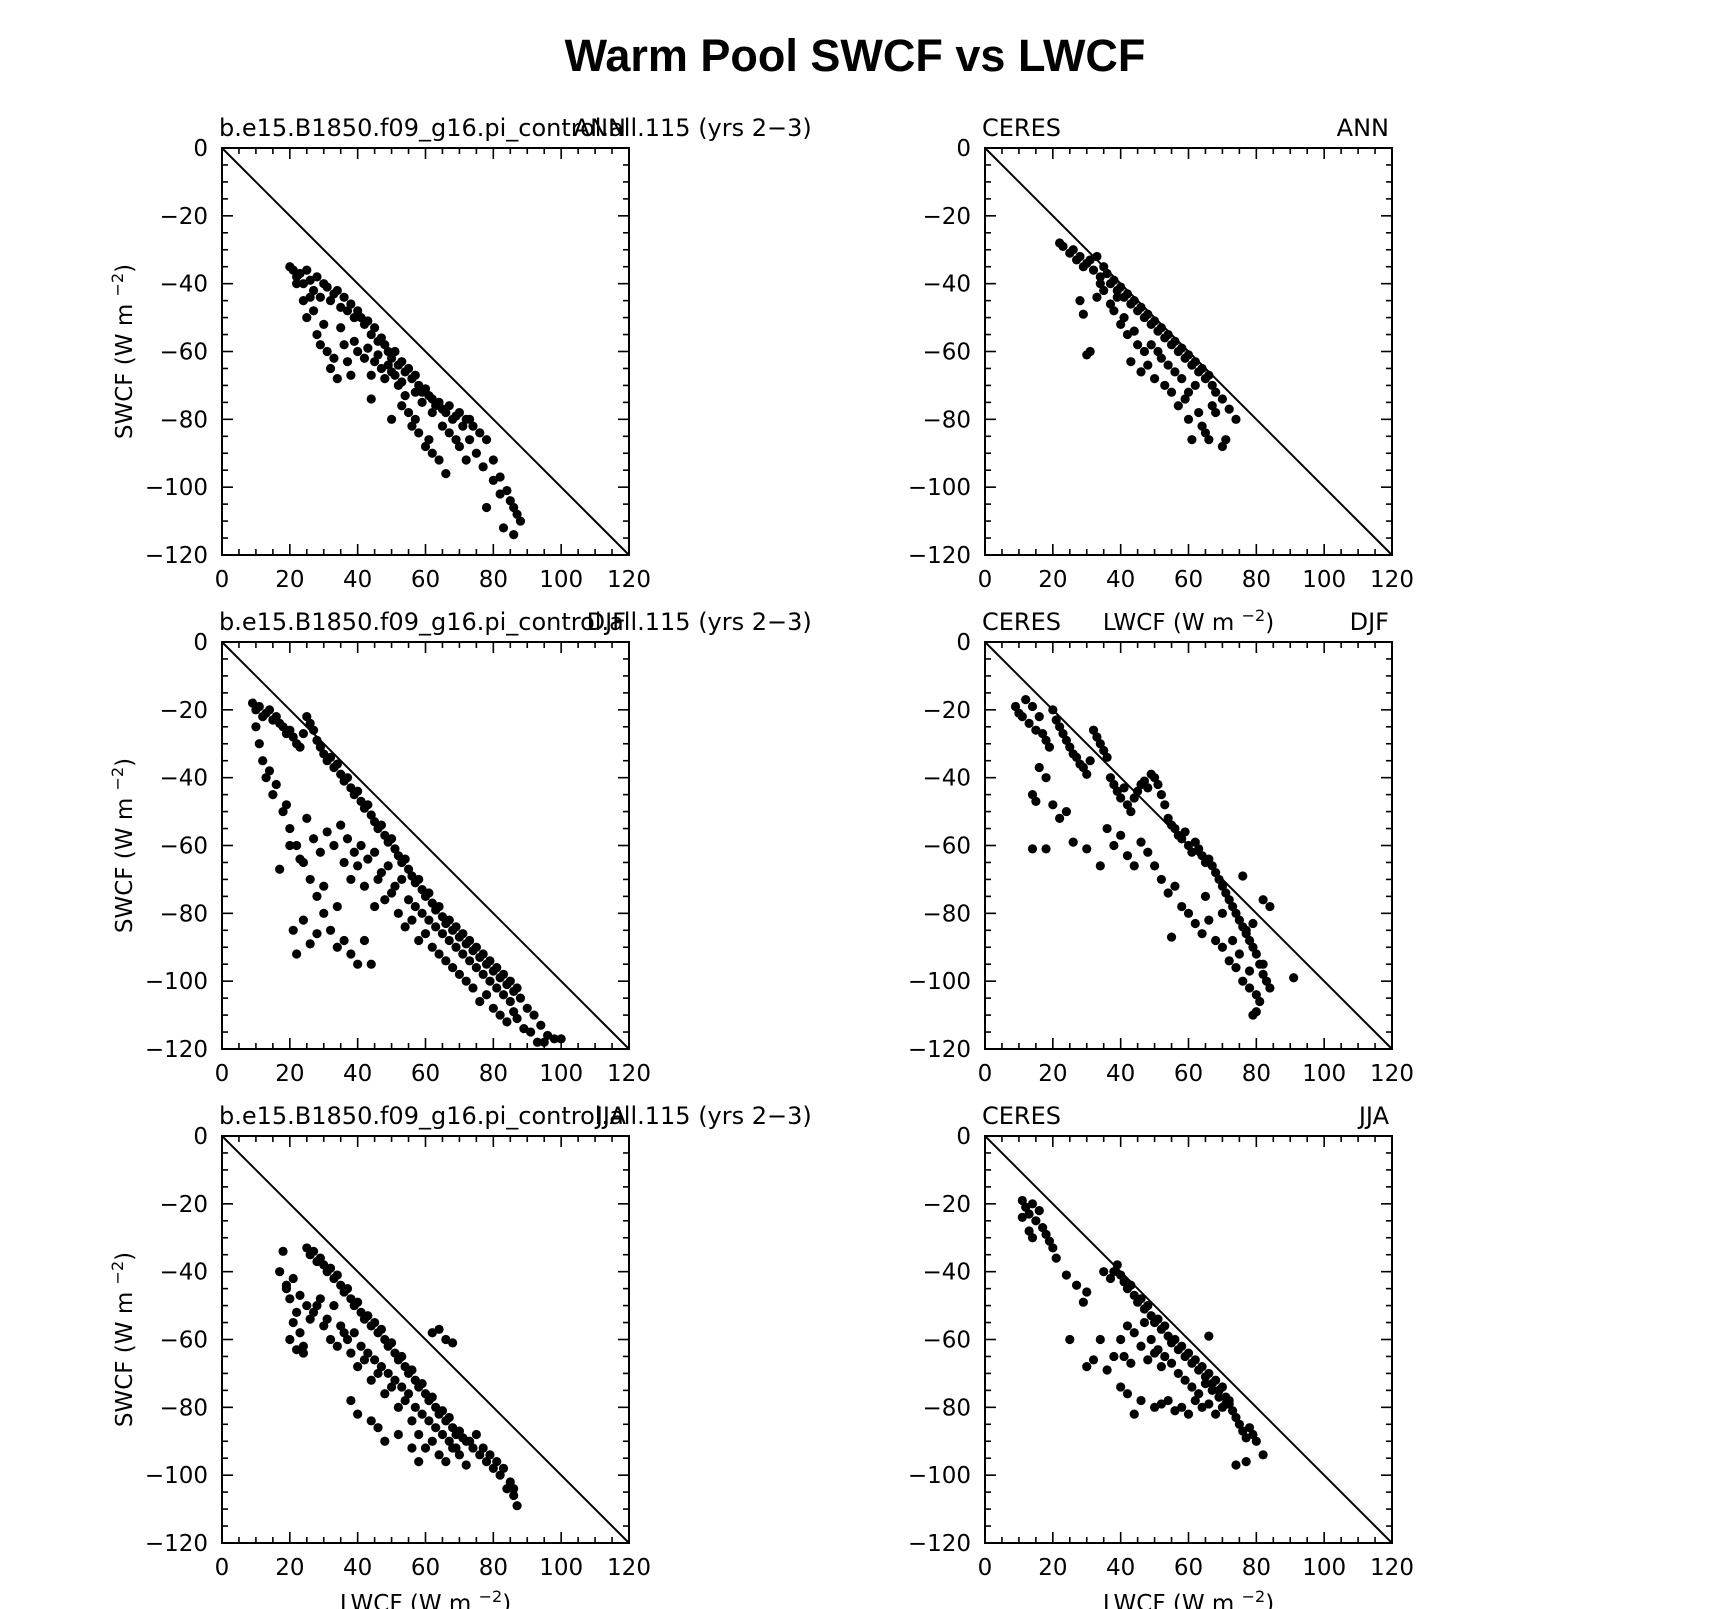  Describe the element at coordinates (946, 1408) in the screenshot. I see `y-tick-label: −80` at that location.